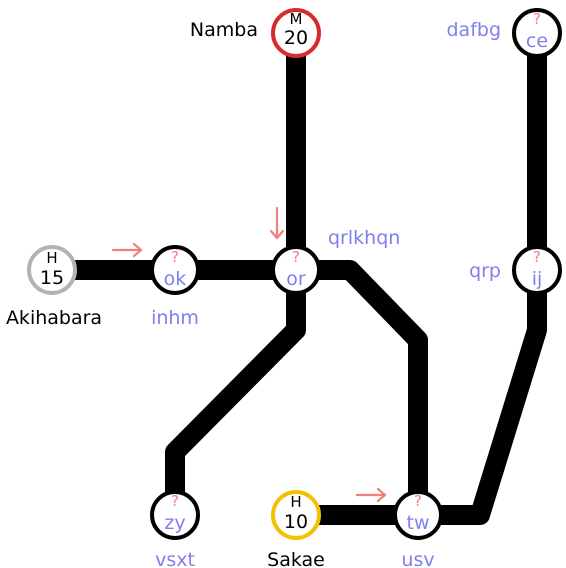  I want to click on station-label: Namba, so click(224, 30).